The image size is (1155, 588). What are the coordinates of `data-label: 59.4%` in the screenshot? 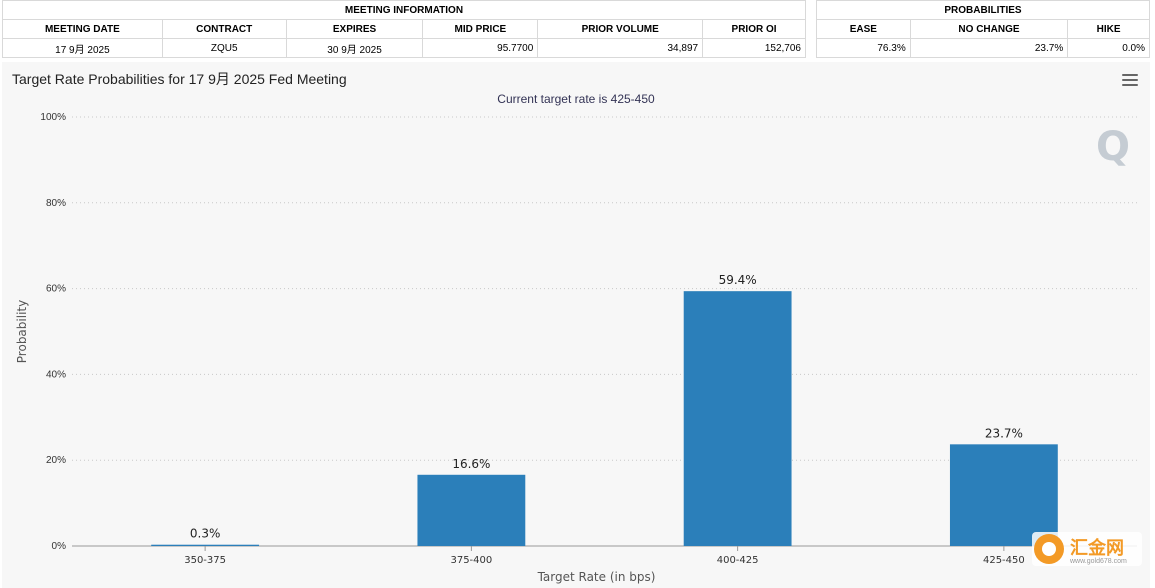 It's located at (738, 280).